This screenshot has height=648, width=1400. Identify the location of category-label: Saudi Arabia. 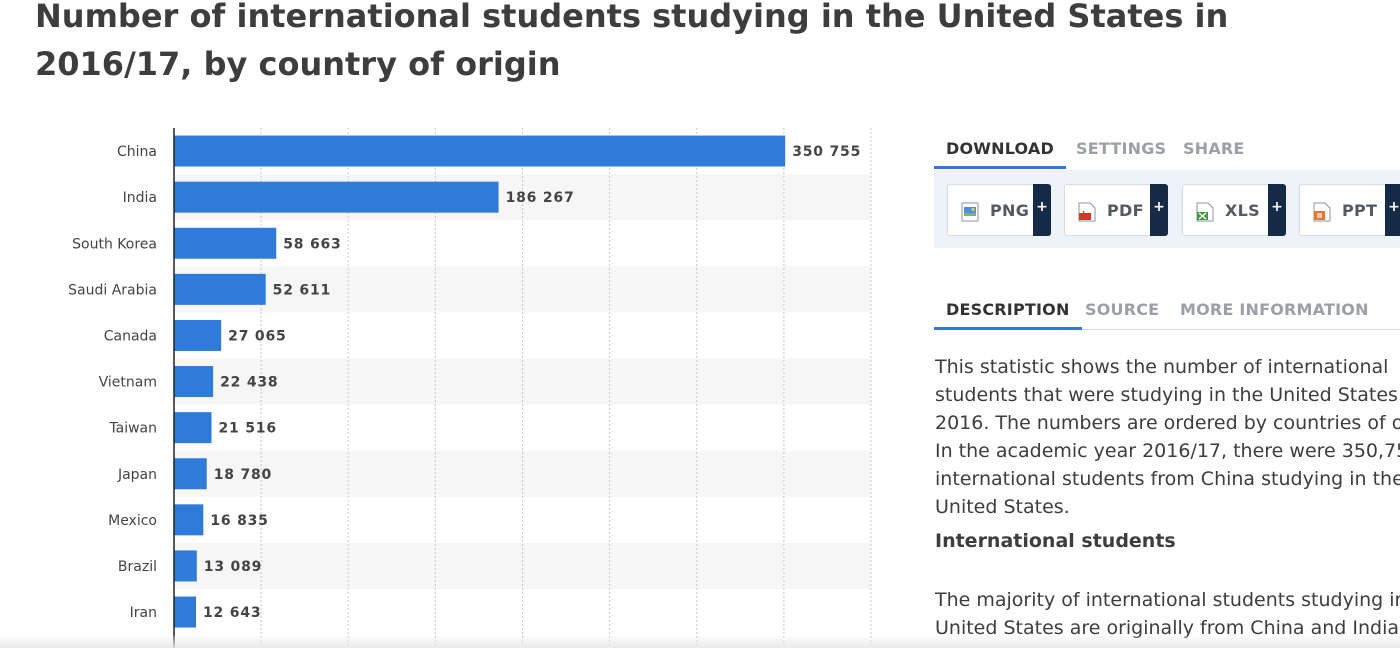
(112, 290).